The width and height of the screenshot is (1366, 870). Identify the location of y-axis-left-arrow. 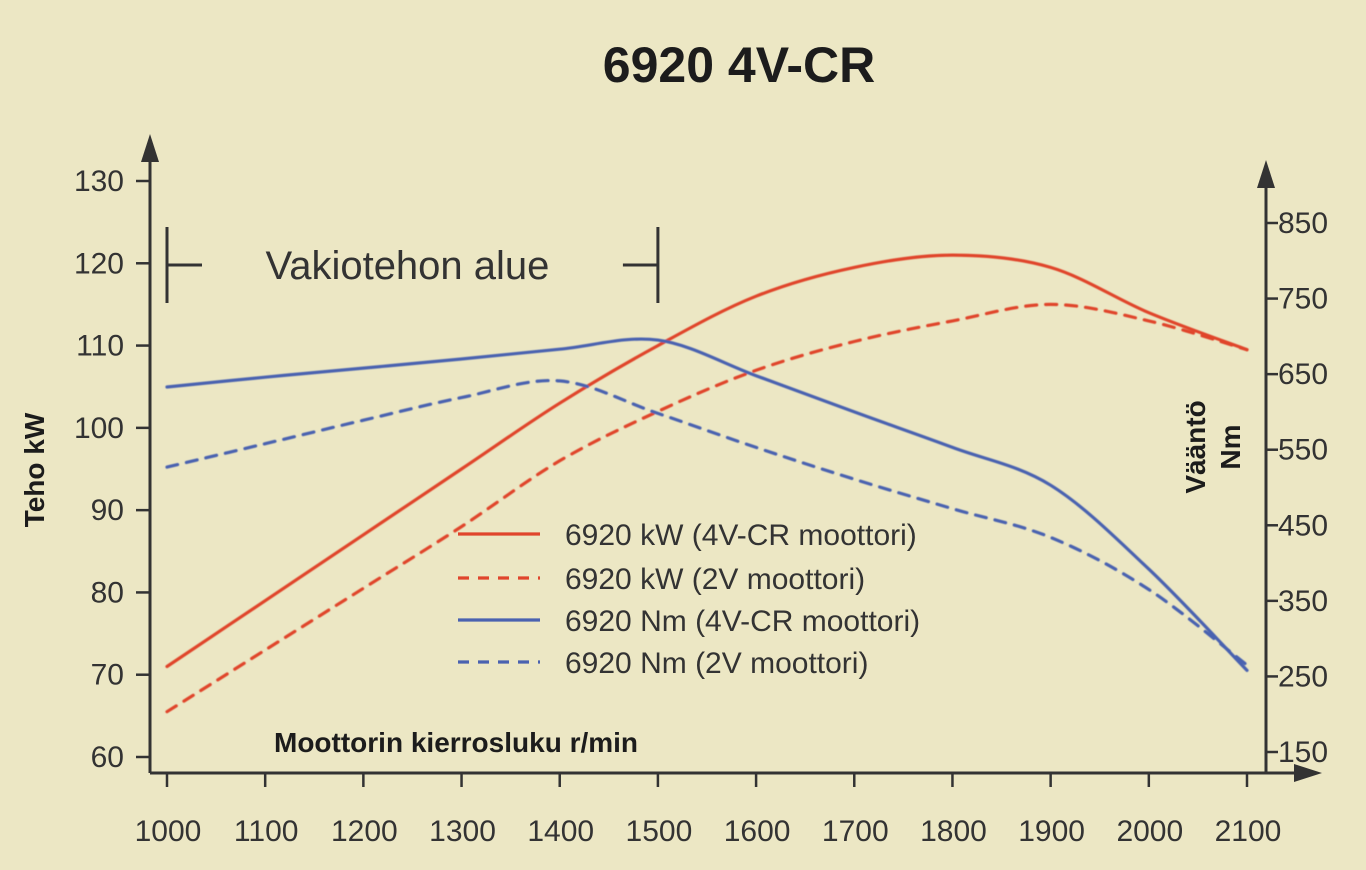
(150, 148).